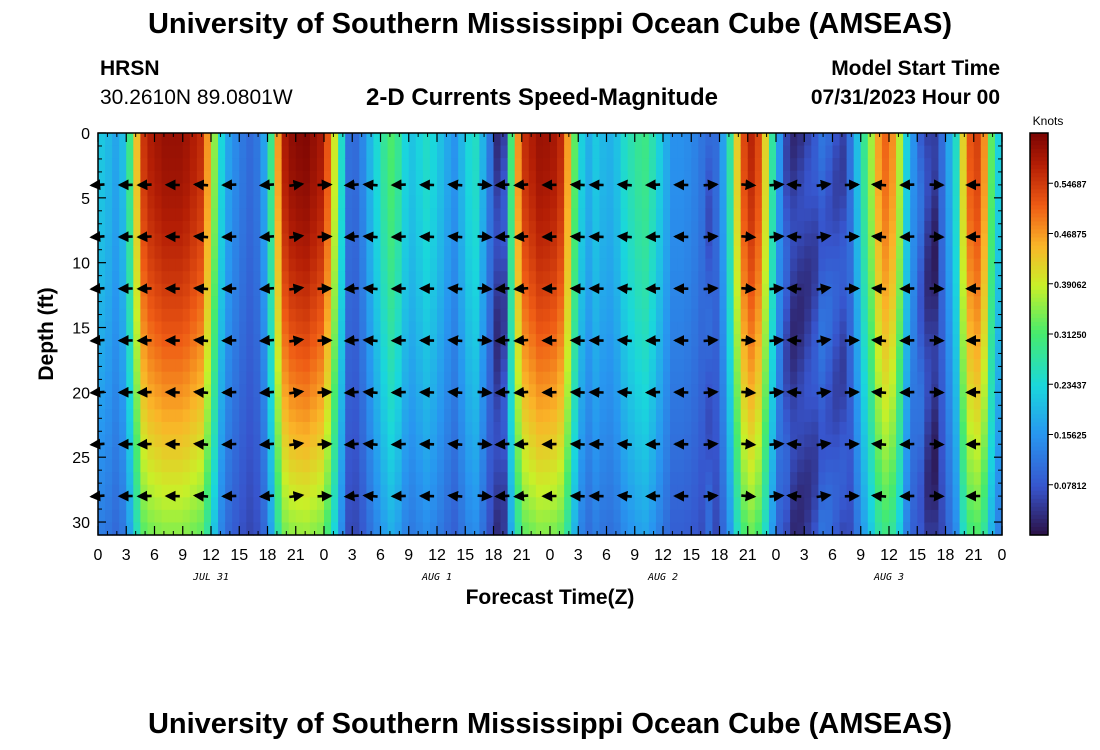 The width and height of the screenshot is (1100, 750). I want to click on x-tick-label: 12, so click(663, 555).